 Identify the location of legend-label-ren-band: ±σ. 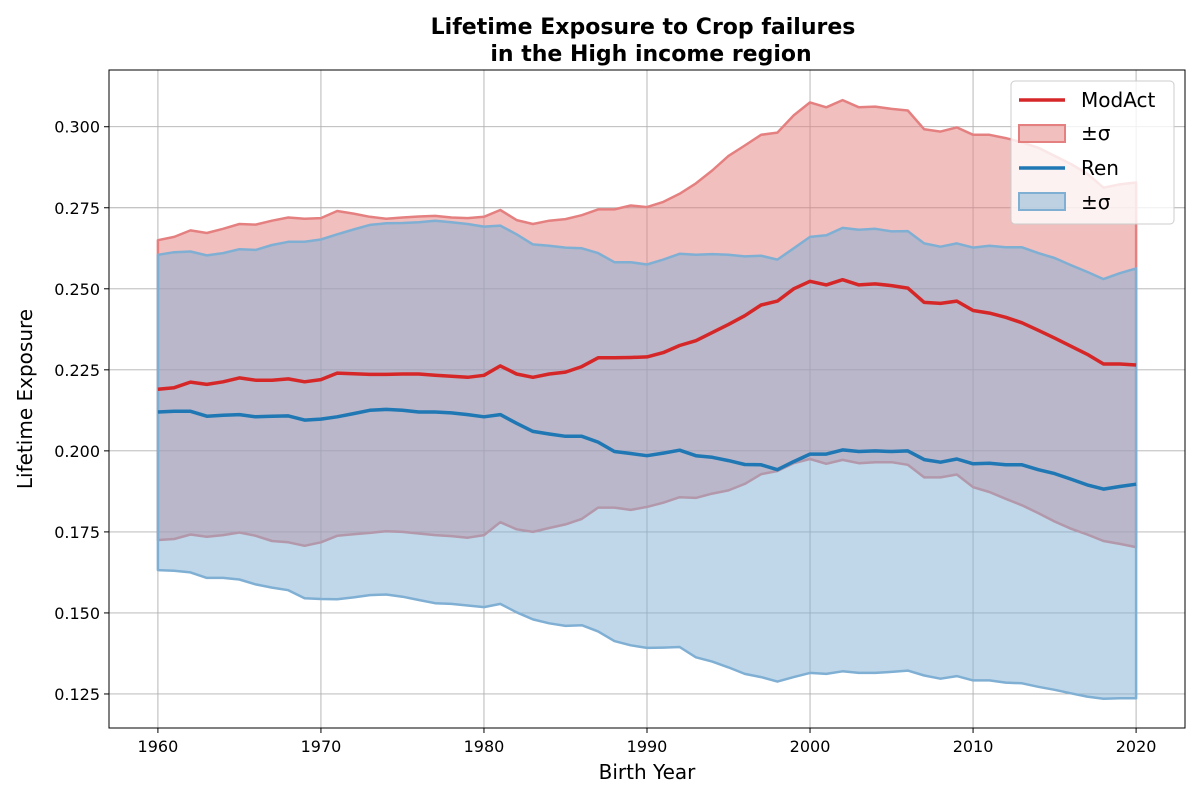
(1096, 202).